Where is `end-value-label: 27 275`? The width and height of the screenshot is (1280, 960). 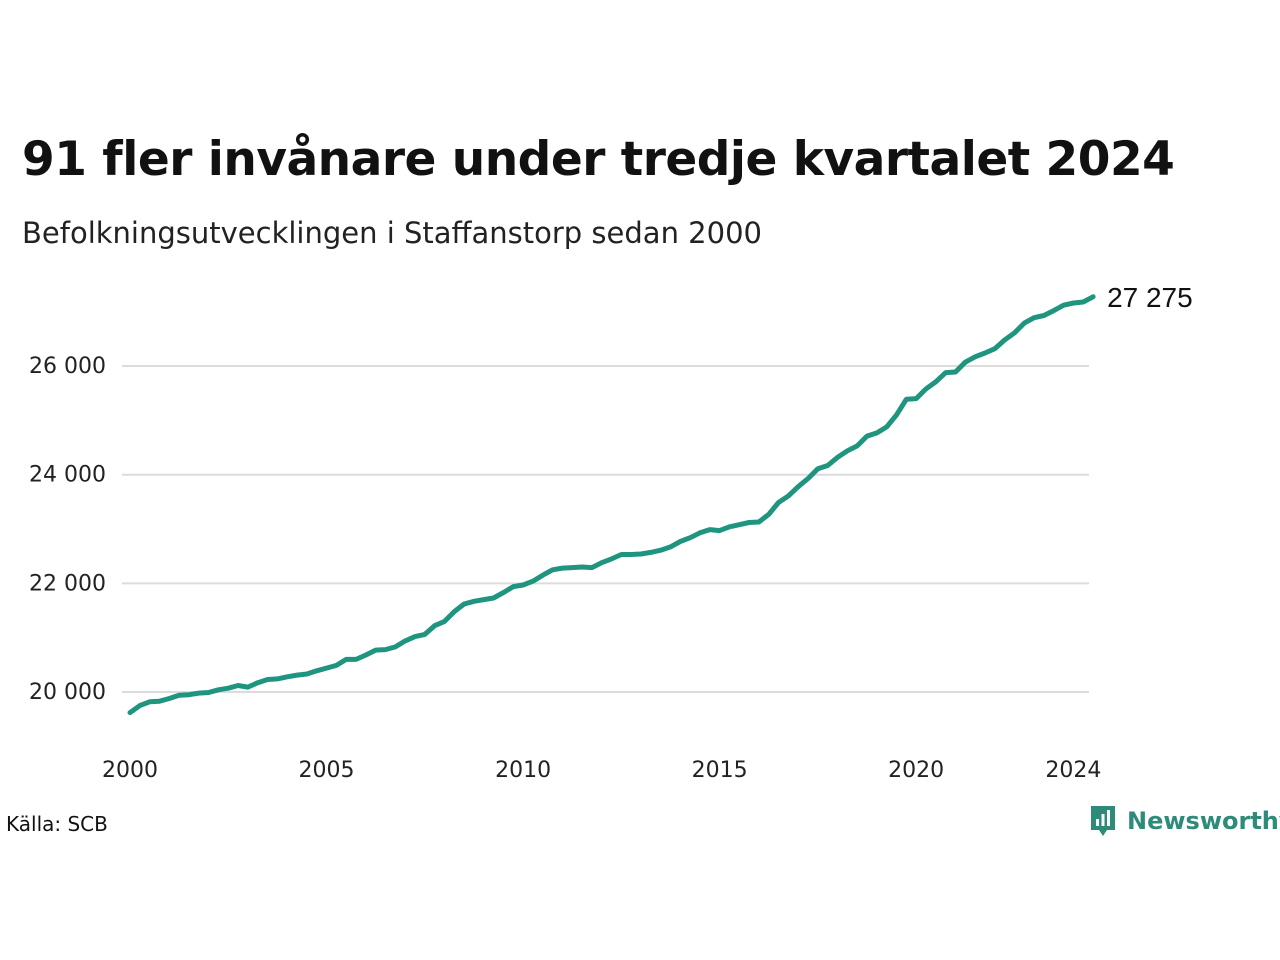 end-value-label: 27 275 is located at coordinates (1150, 297).